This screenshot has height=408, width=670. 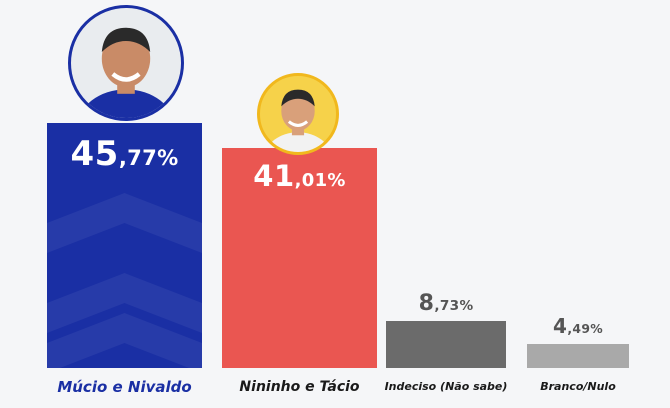 I want to click on candidate-2-photo-icon, so click(x=298, y=114).